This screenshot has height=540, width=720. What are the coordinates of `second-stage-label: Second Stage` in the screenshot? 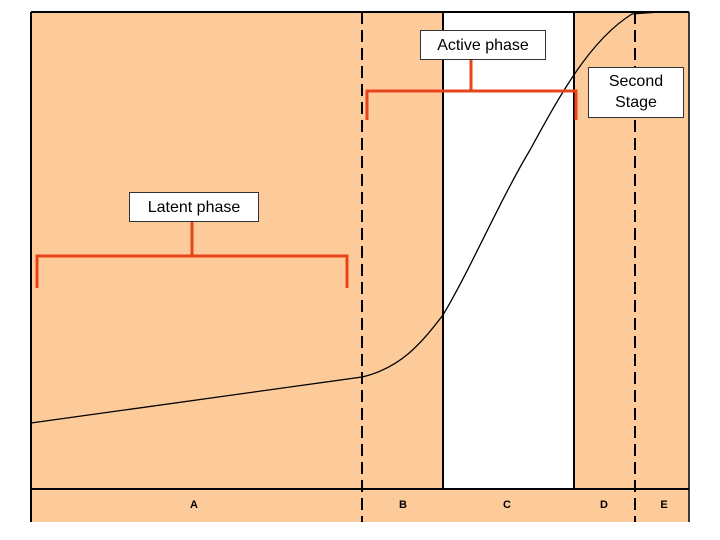 It's located at (636, 92).